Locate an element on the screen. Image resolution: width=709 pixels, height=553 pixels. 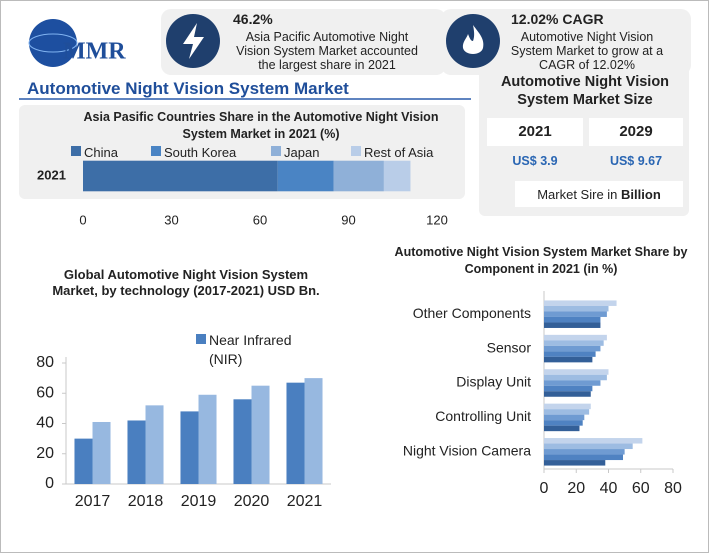
x-tick-label: 40 is located at coordinates (609, 488).